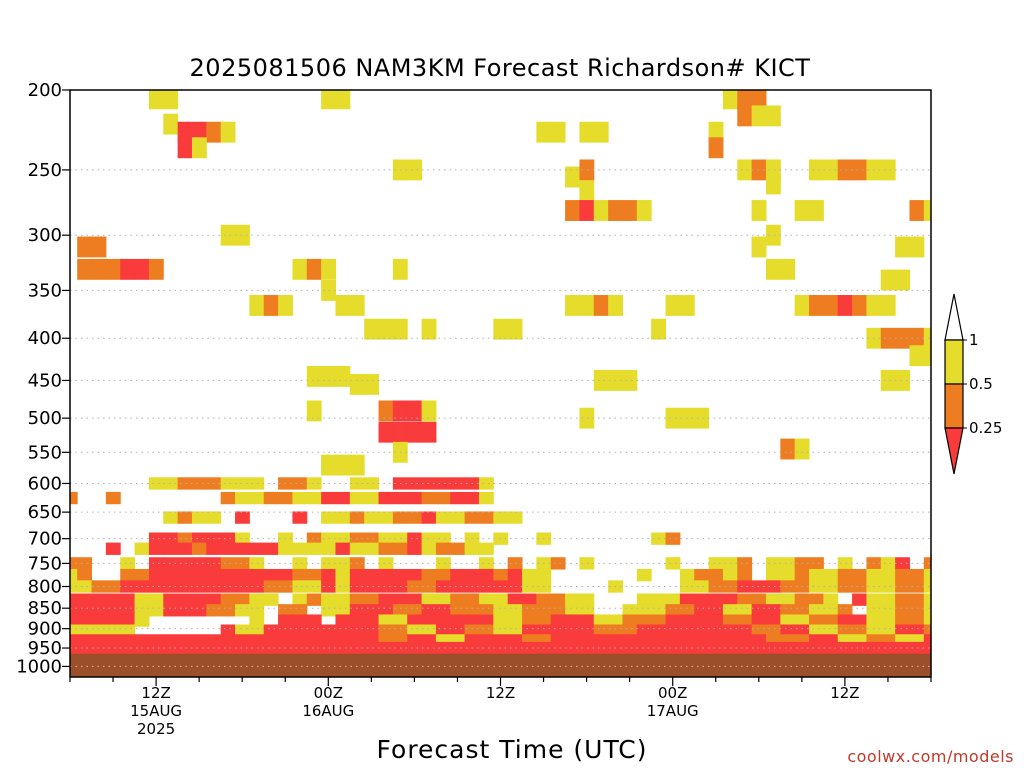  I want to click on below-ground-area, so click(500, 665).